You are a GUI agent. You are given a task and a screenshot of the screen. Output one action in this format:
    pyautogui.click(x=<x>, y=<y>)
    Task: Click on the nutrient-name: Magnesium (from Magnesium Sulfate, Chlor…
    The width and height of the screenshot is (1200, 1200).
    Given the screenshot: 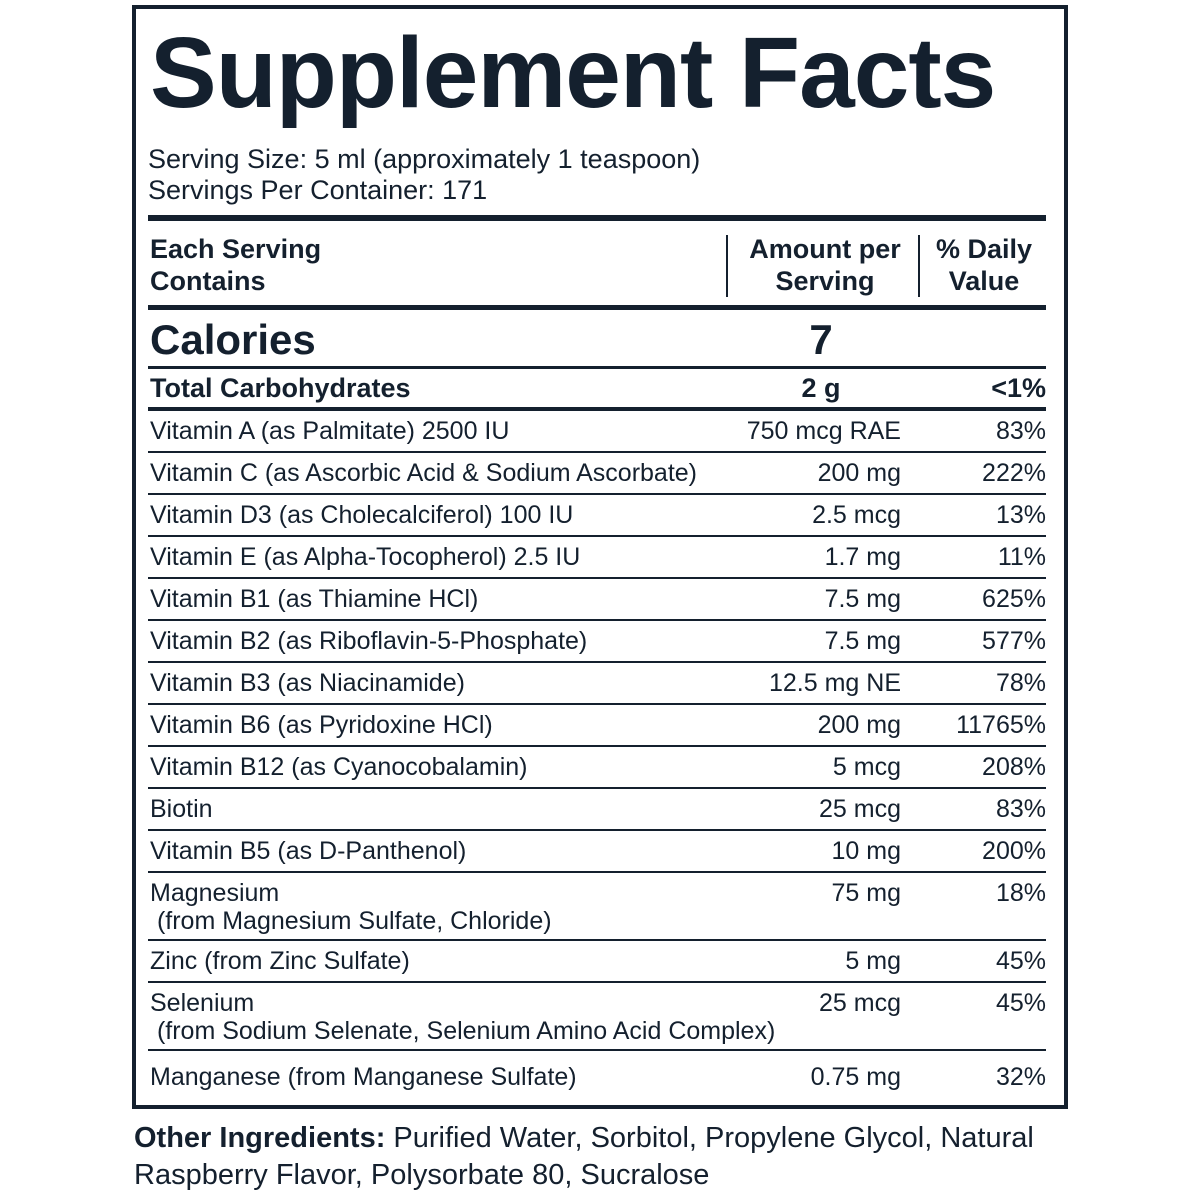 What is the action you would take?
    pyautogui.click(x=351, y=907)
    